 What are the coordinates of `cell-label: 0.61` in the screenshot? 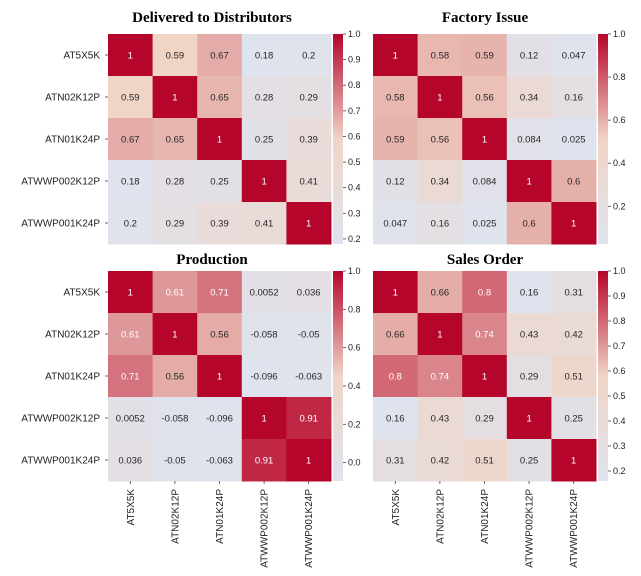 It's located at (130, 335).